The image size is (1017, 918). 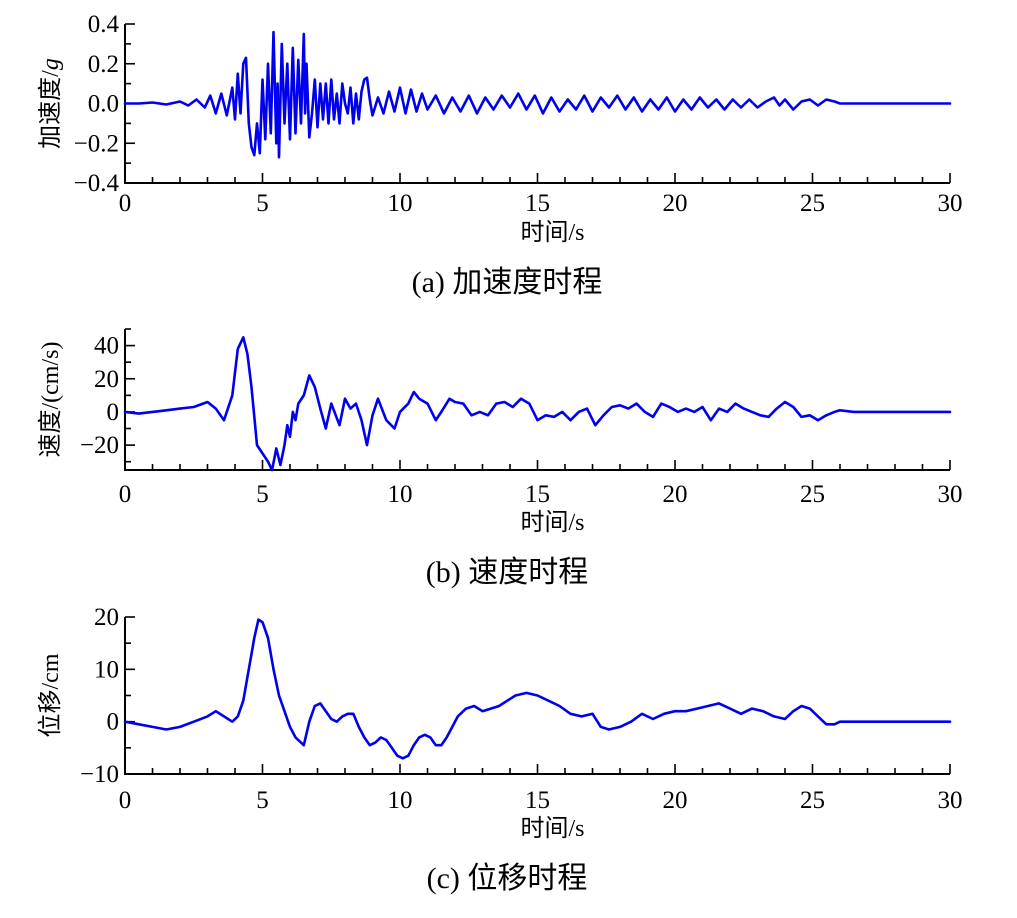 What do you see at coordinates (103, 64) in the screenshot?
I see `y-tick-label: 0.2` at bounding box center [103, 64].